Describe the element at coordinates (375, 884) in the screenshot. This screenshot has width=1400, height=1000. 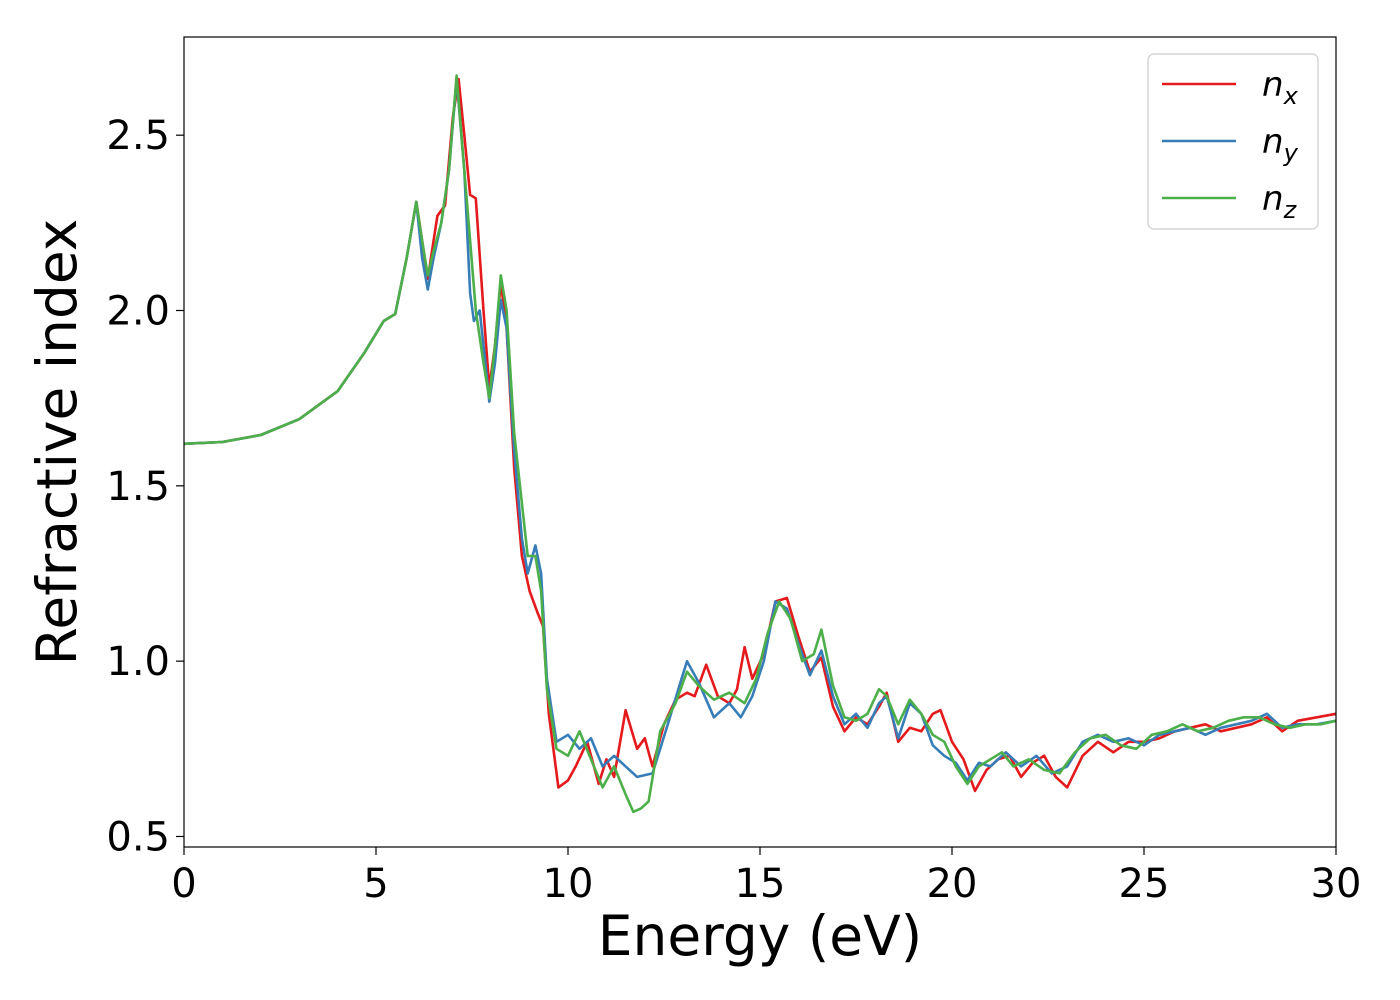
I see `x-tick-label: 5` at that location.